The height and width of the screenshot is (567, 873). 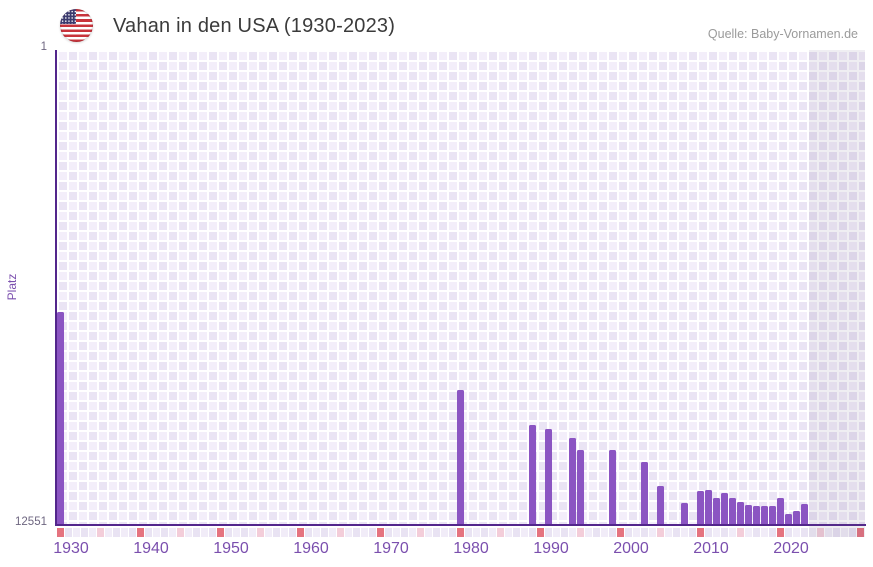 What do you see at coordinates (628, 532) in the screenshot?
I see `year-marker-2001` at bounding box center [628, 532].